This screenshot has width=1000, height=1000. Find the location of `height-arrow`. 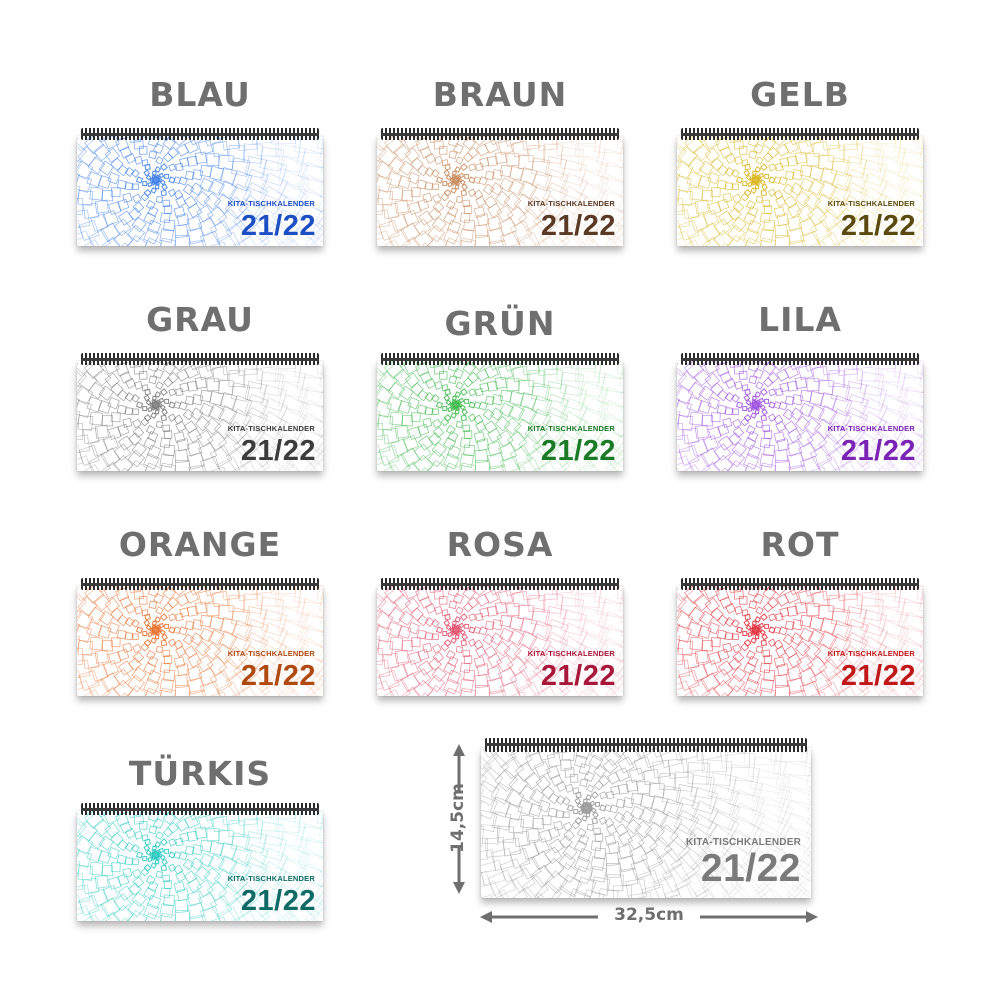

height-arrow is located at coordinates (459, 819).